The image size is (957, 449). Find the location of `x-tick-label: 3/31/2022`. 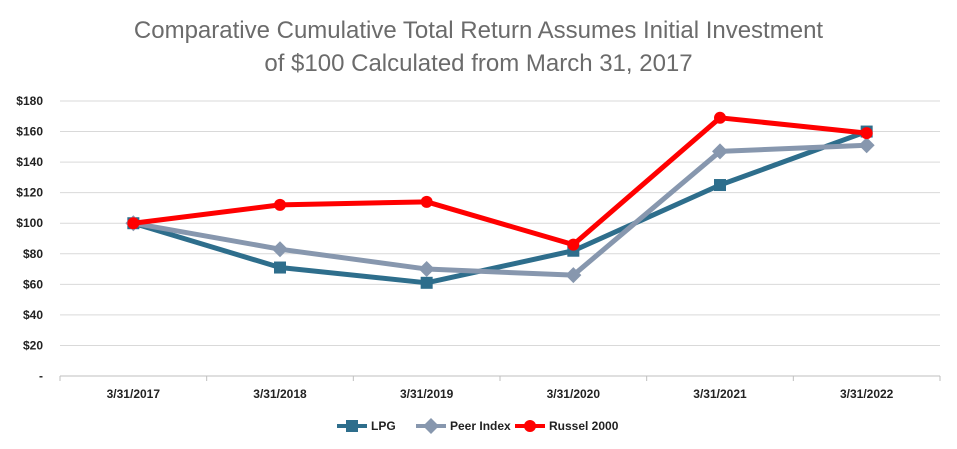

x-tick-label: 3/31/2022 is located at coordinates (867, 394).